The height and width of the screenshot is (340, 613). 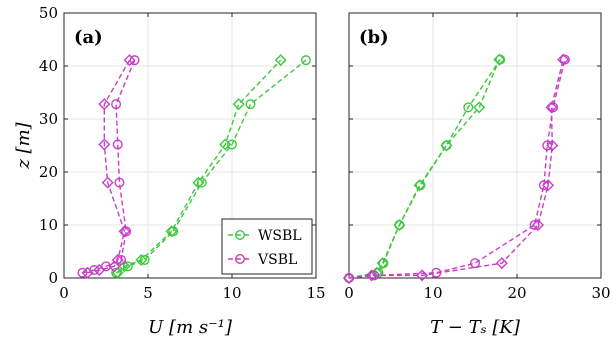 I want to click on panel-label: (a), so click(x=88, y=37).